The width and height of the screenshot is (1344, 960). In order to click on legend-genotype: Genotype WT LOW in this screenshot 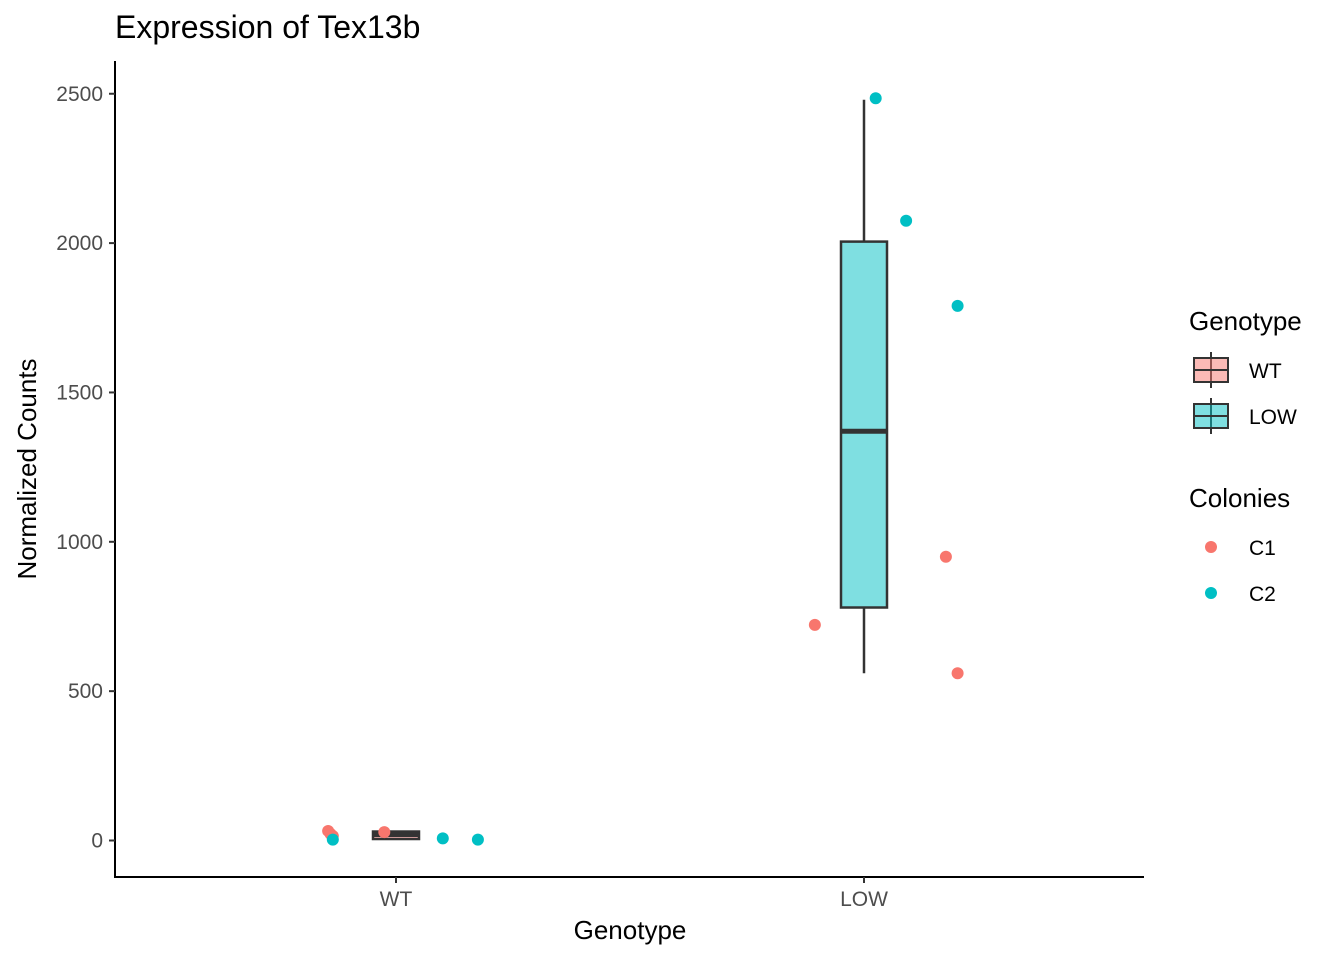, I will do `click(1245, 370)`.